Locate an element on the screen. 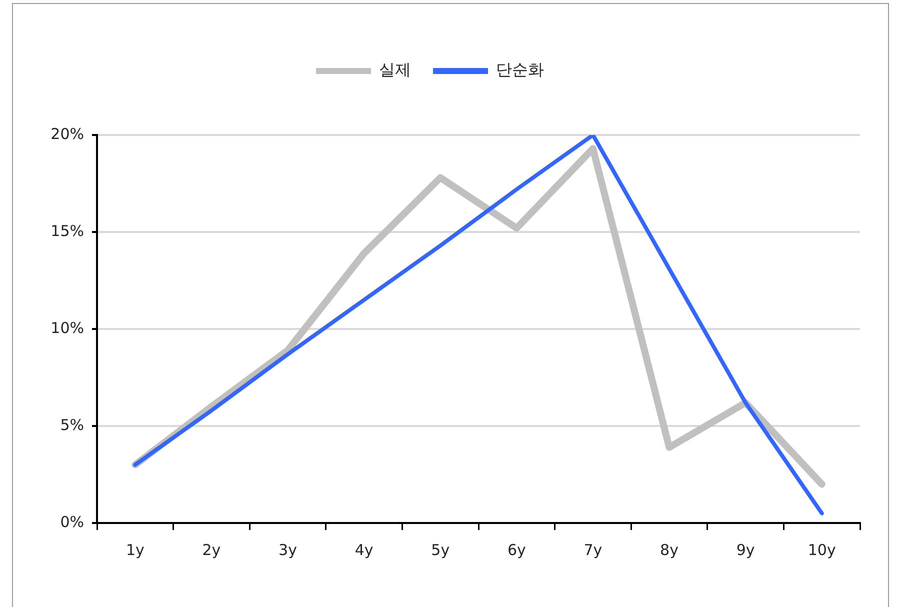 This screenshot has width=899, height=607. y-tick-label: 15% is located at coordinates (67, 231).